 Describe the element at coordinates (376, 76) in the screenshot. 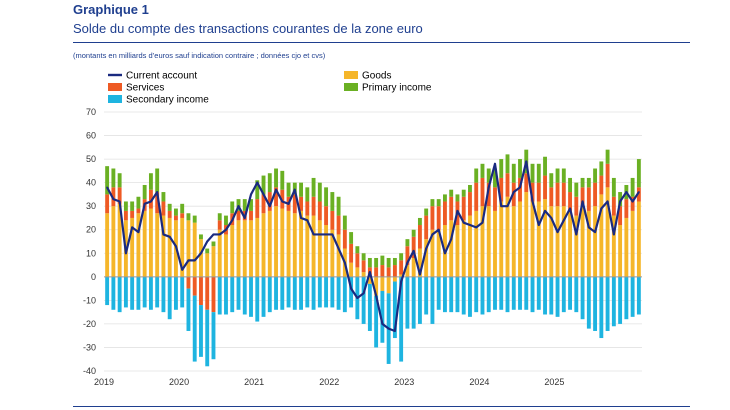

I see `legend-label: Goods` at that location.